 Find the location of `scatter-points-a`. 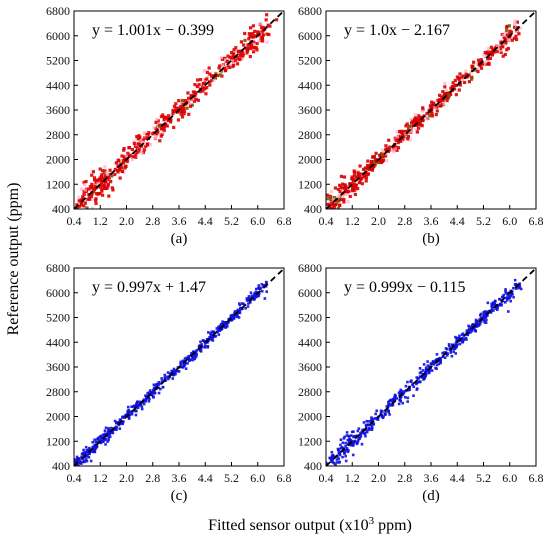

scatter-points-a is located at coordinates (177, 111).